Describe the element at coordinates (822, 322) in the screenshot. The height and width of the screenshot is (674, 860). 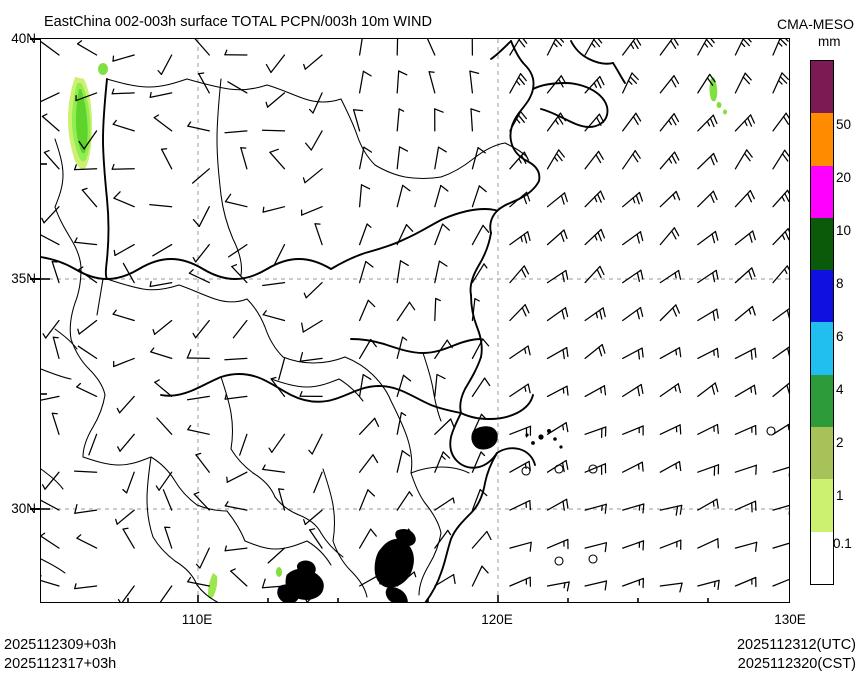
I see `colorbar` at that location.